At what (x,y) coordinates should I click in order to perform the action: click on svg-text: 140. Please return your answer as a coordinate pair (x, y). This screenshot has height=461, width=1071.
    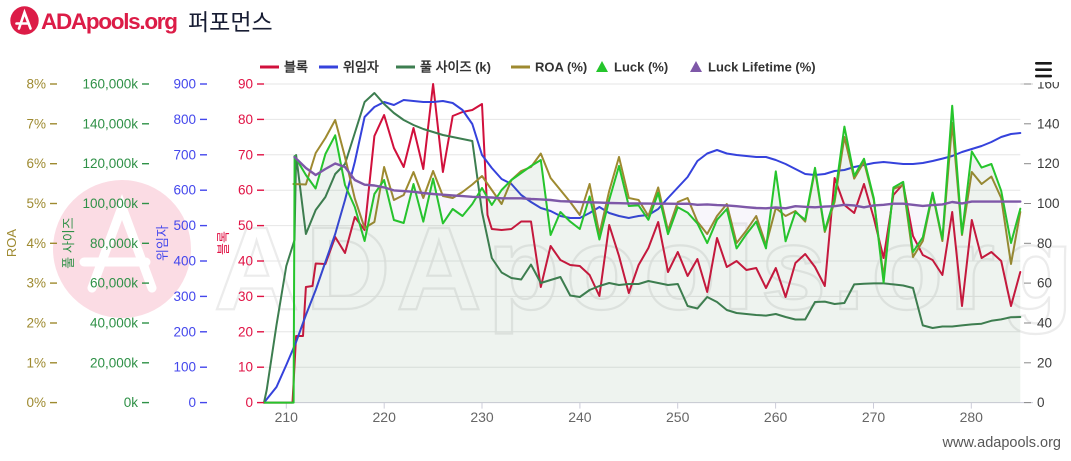
    Looking at the image, I should click on (1048, 123).